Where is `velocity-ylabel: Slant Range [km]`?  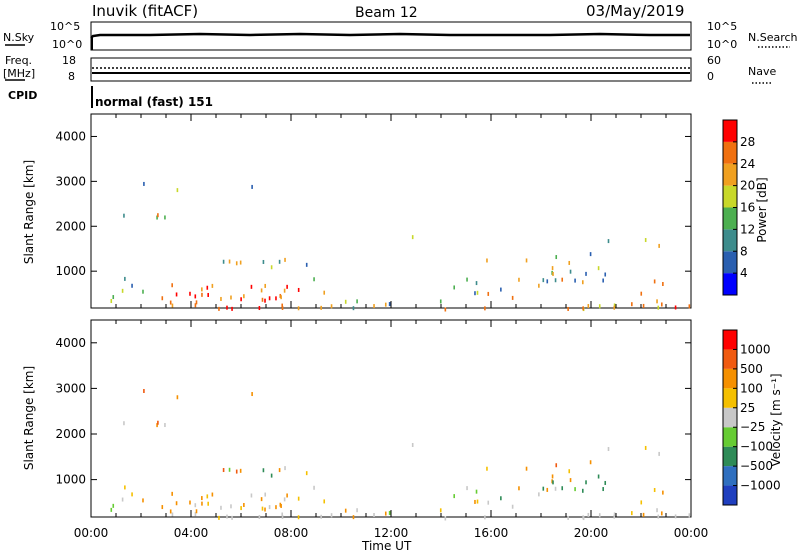 velocity-ylabel: Slant Range [km] is located at coordinates (29, 418).